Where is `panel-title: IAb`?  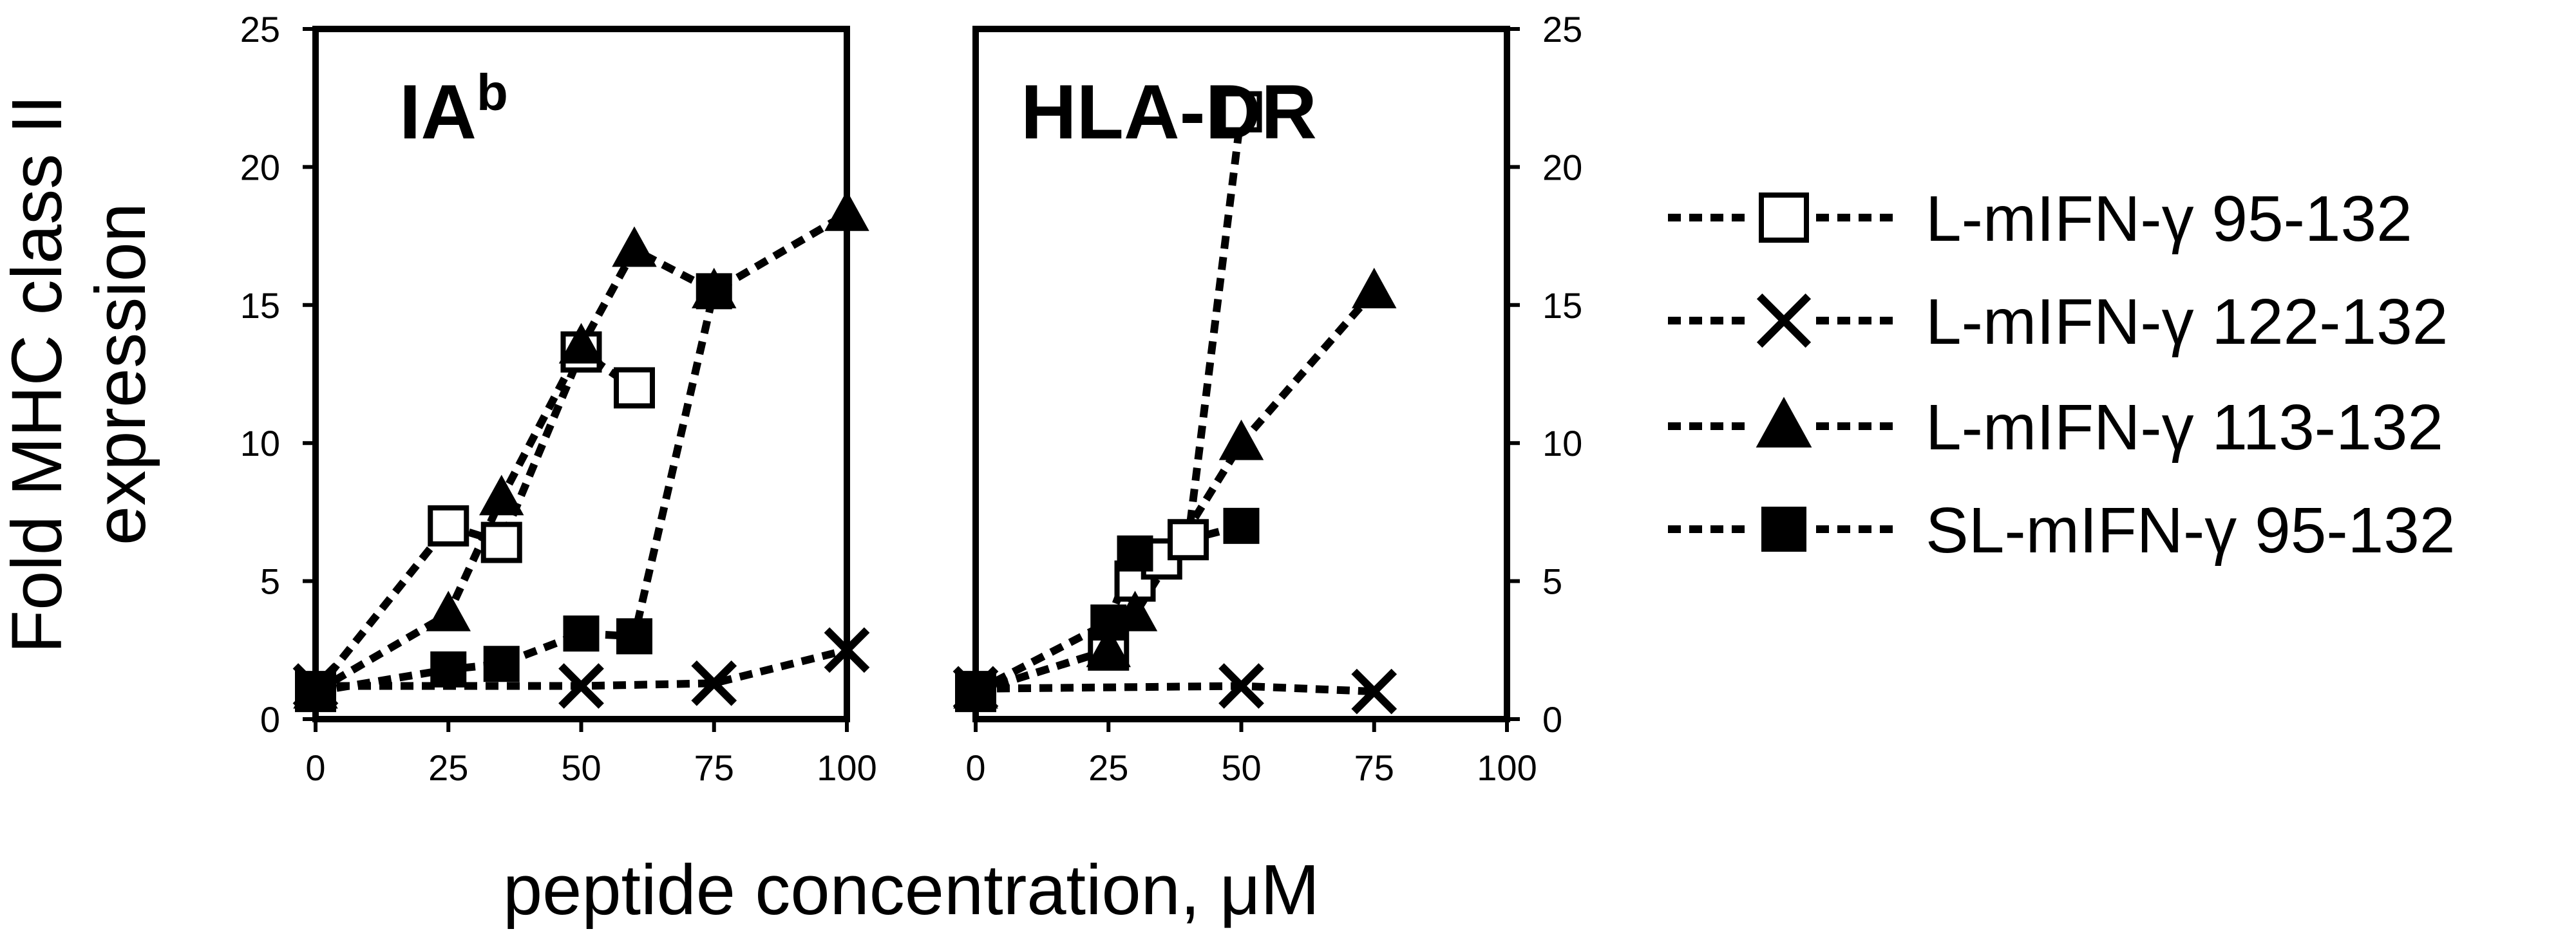
panel-title: IAb is located at coordinates (453, 110).